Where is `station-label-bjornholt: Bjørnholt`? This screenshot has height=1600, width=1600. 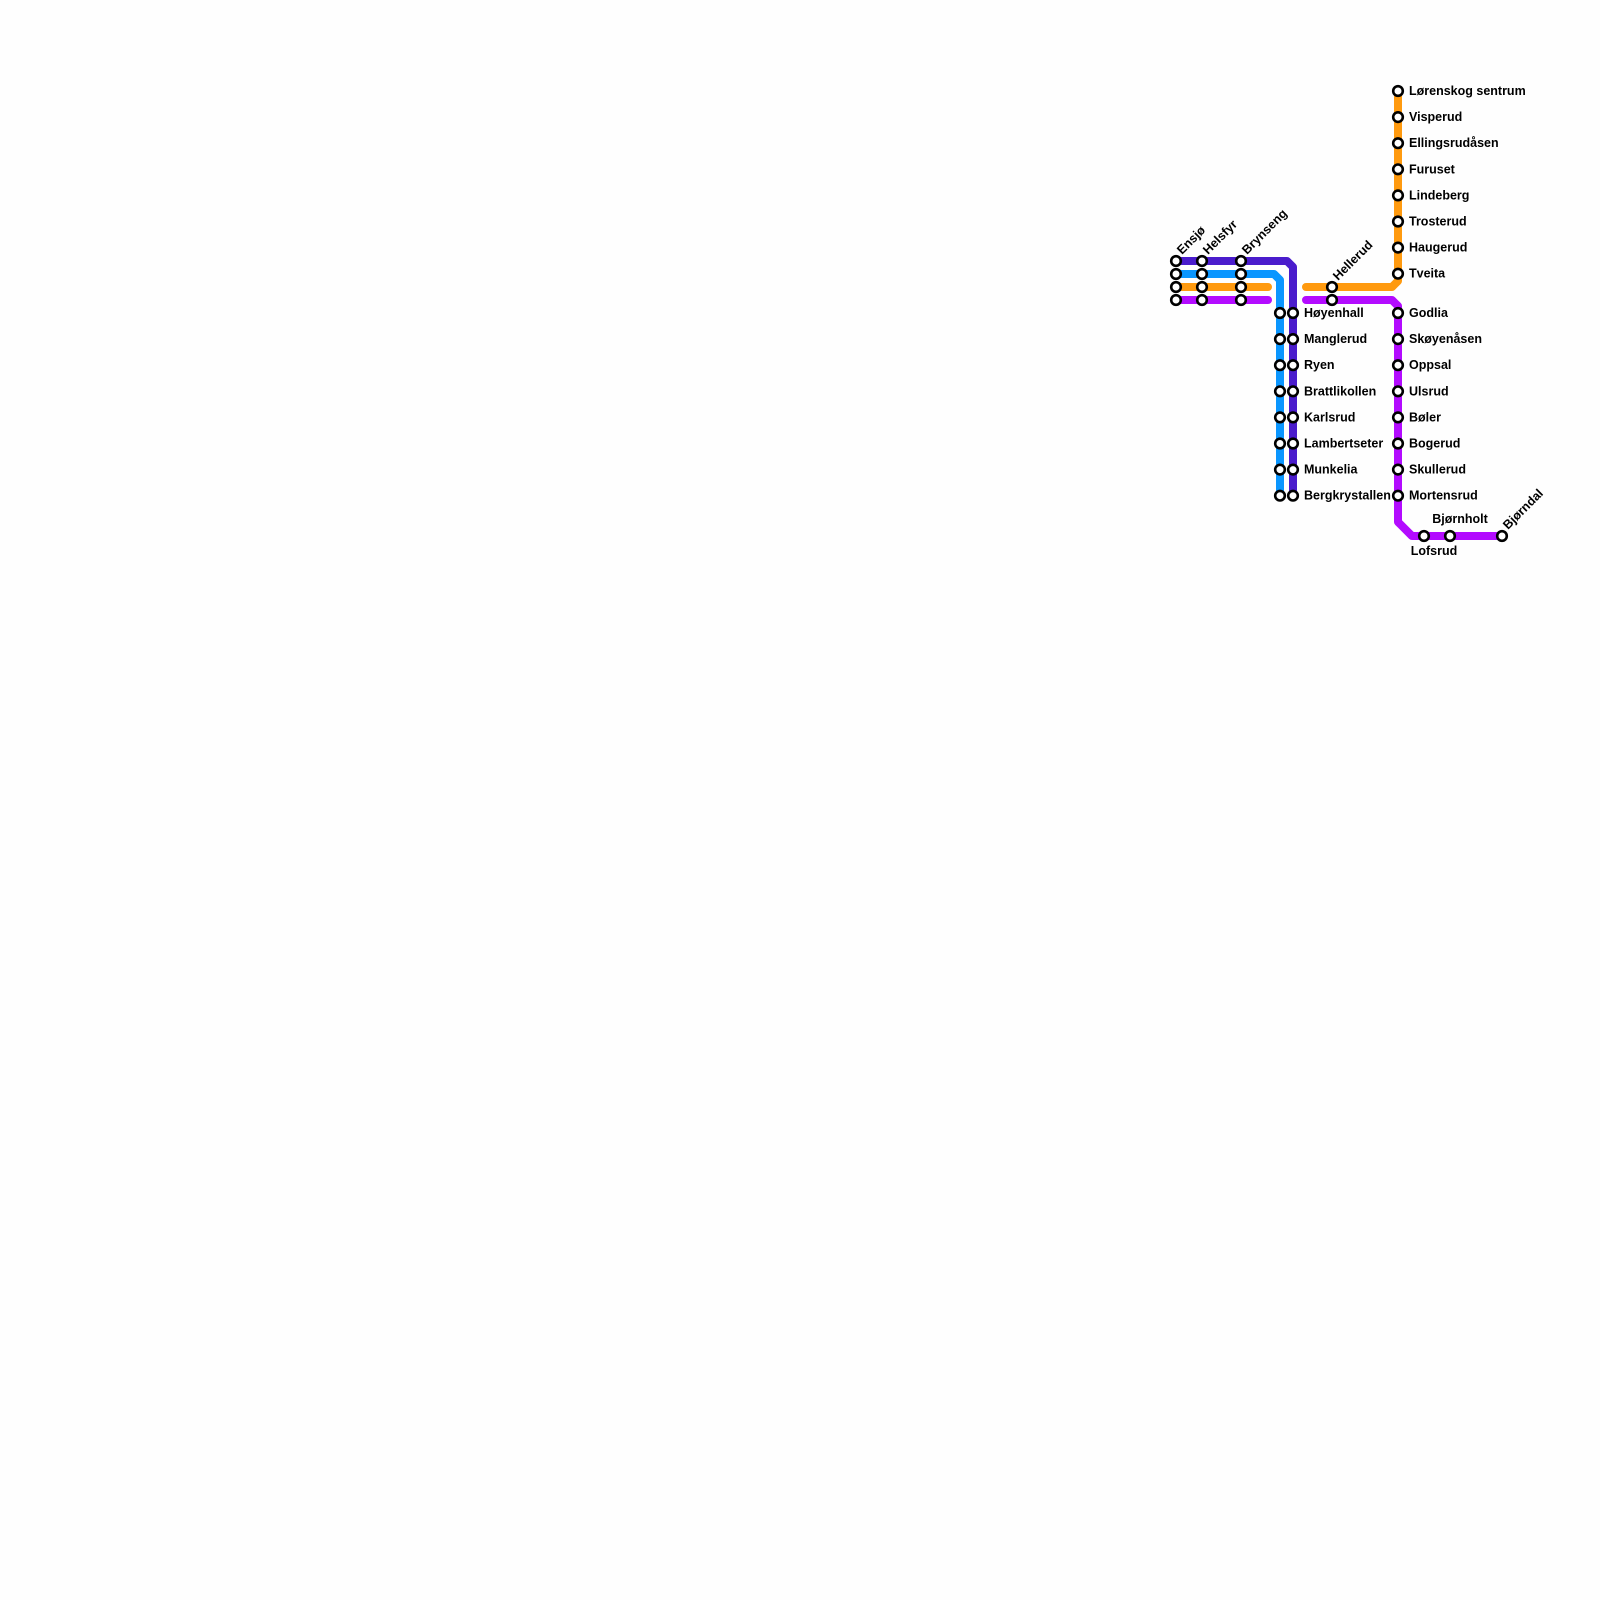
station-label-bjornholt: Bjørnholt is located at coordinates (1460, 519).